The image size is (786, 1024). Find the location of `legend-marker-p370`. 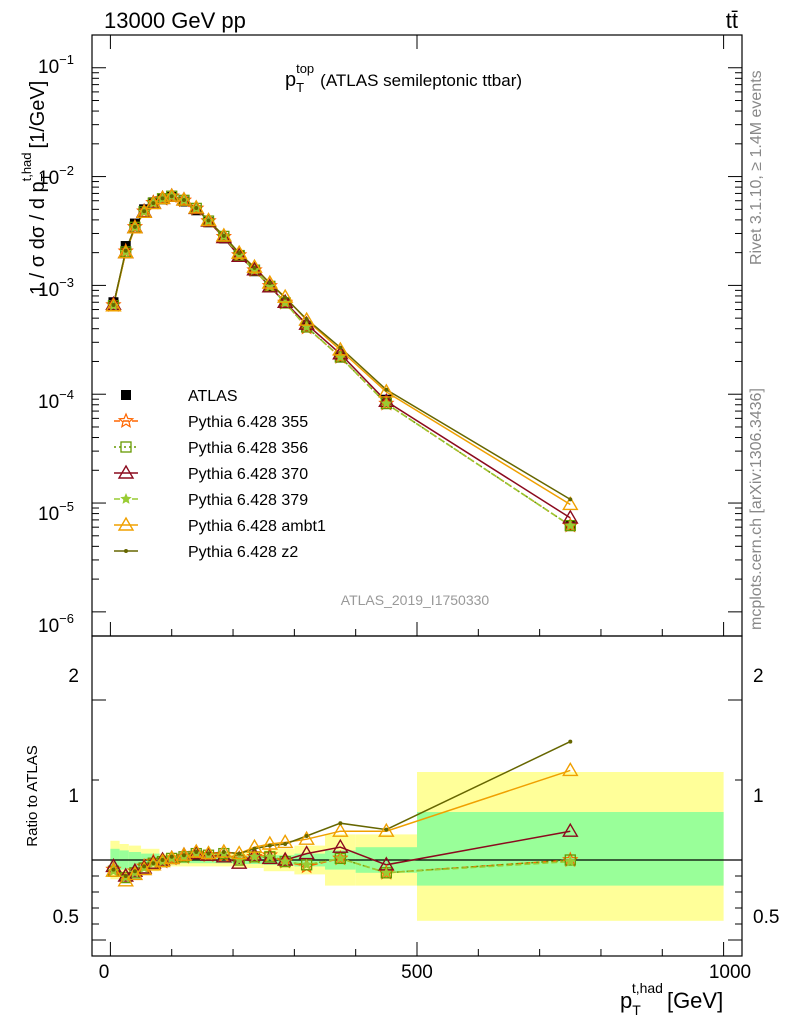

legend-marker-p370 is located at coordinates (126, 471).